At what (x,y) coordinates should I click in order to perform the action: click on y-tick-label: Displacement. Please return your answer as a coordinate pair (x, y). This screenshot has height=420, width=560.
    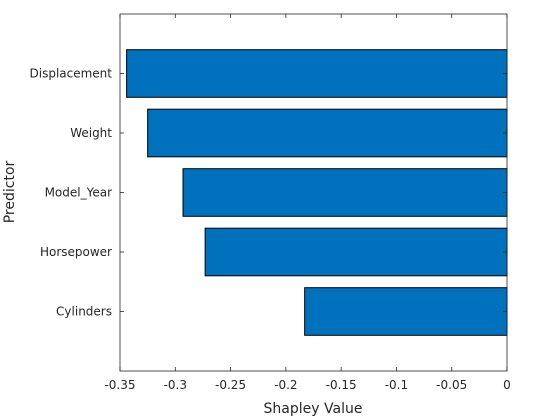
    Looking at the image, I should click on (71, 74).